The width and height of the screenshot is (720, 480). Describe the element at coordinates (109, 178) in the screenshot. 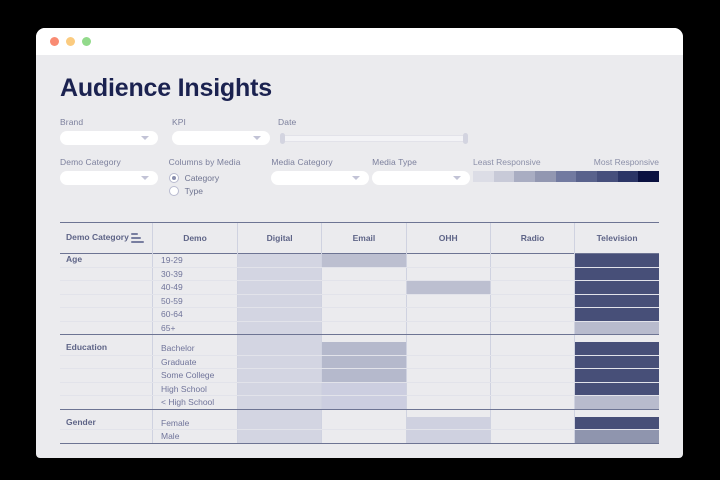

I see `demo-category-select` at that location.